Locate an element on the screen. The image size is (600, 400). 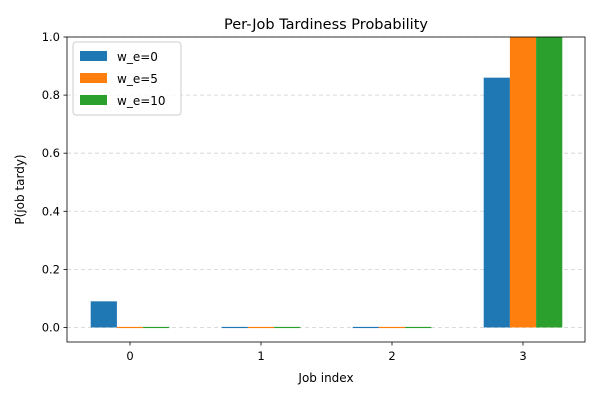
x-tick-label: 1 is located at coordinates (260, 356).